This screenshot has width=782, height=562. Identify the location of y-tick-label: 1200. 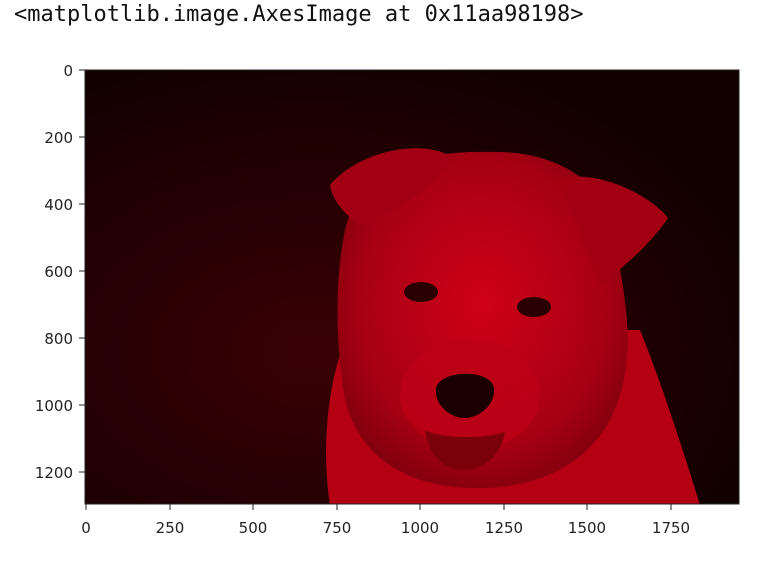
(54, 473).